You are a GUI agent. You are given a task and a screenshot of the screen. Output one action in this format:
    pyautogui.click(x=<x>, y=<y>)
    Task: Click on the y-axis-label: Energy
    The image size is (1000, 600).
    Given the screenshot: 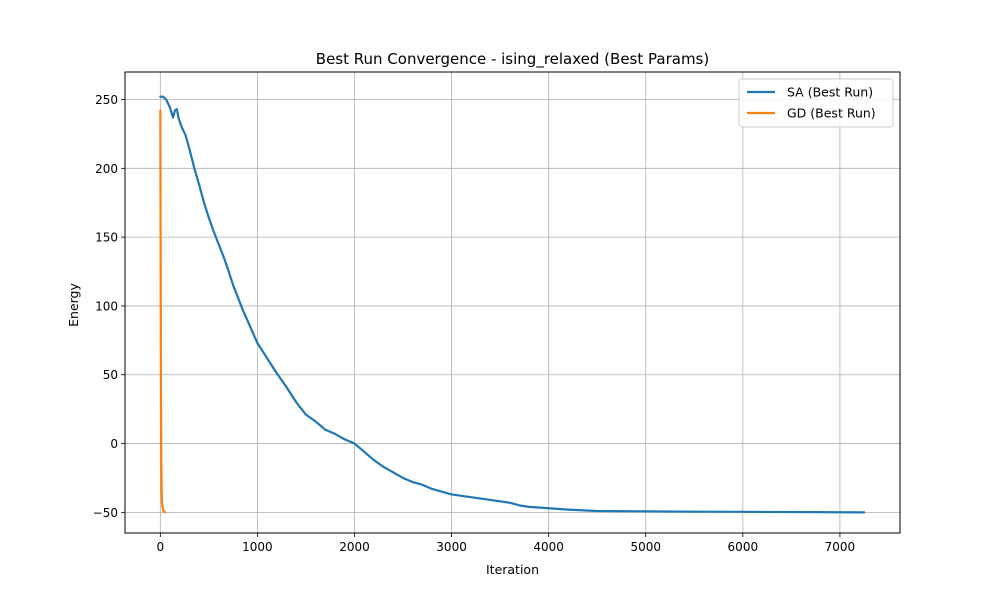 What is the action you would take?
    pyautogui.click(x=73, y=305)
    